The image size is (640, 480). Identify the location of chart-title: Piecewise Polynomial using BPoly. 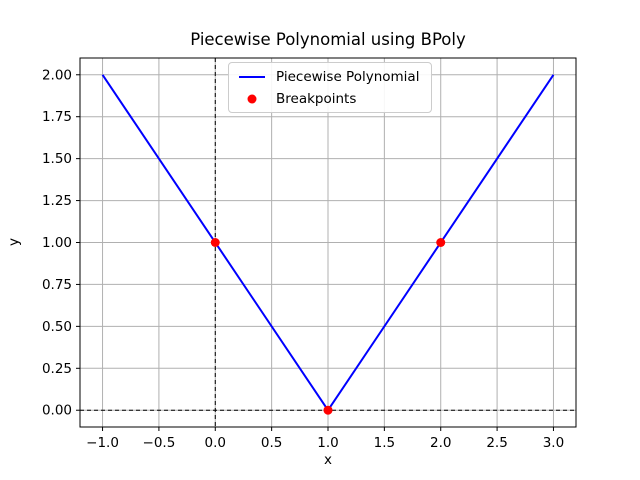
(328, 39).